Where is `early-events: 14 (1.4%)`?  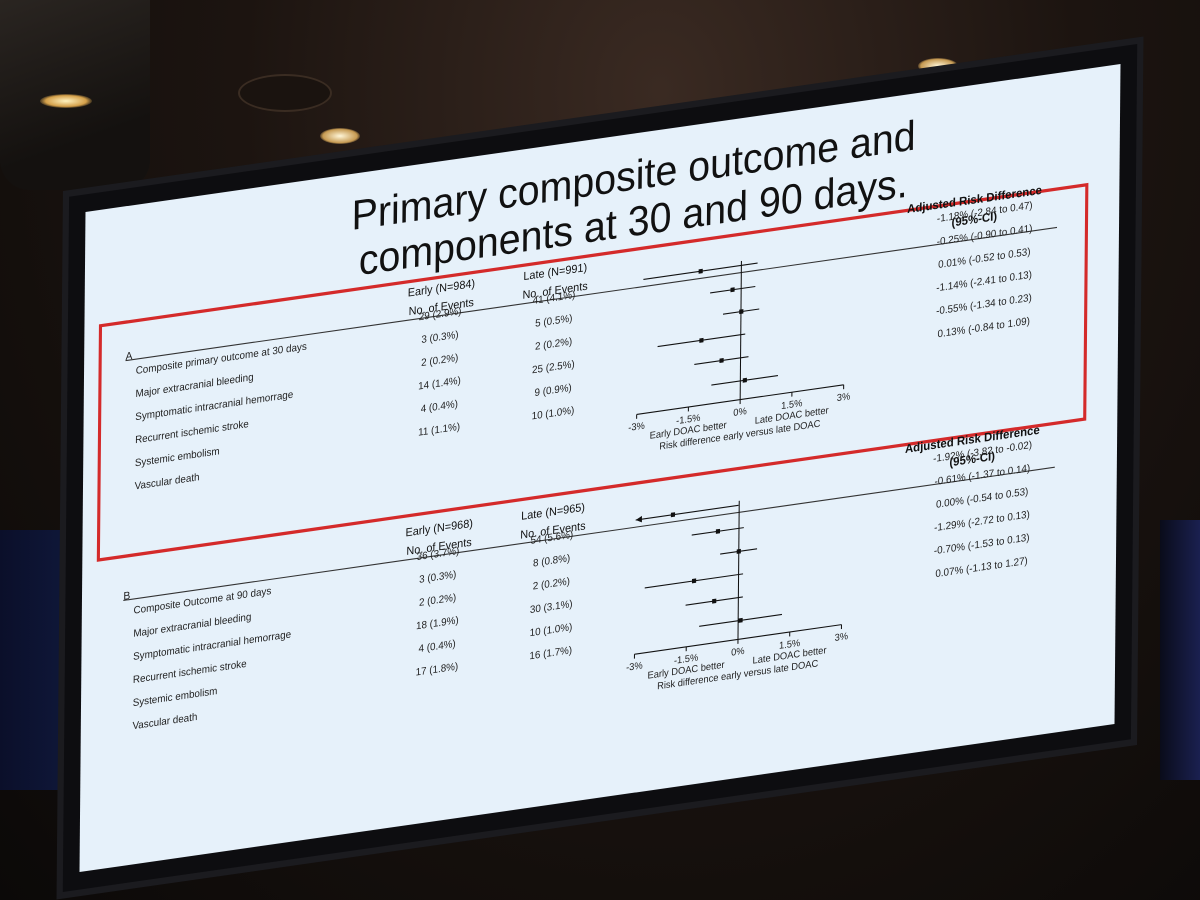 early-events: 14 (1.4%) is located at coordinates (439, 383).